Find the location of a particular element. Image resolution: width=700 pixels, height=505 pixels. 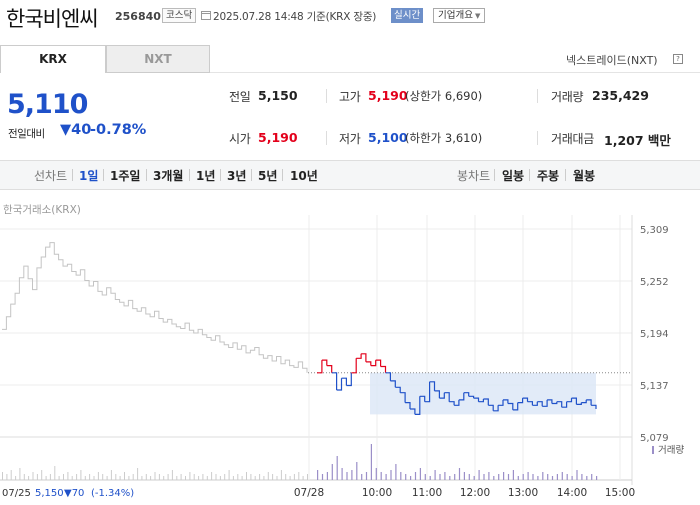

prev-close-label: 5,150 is located at coordinates (49, 493).